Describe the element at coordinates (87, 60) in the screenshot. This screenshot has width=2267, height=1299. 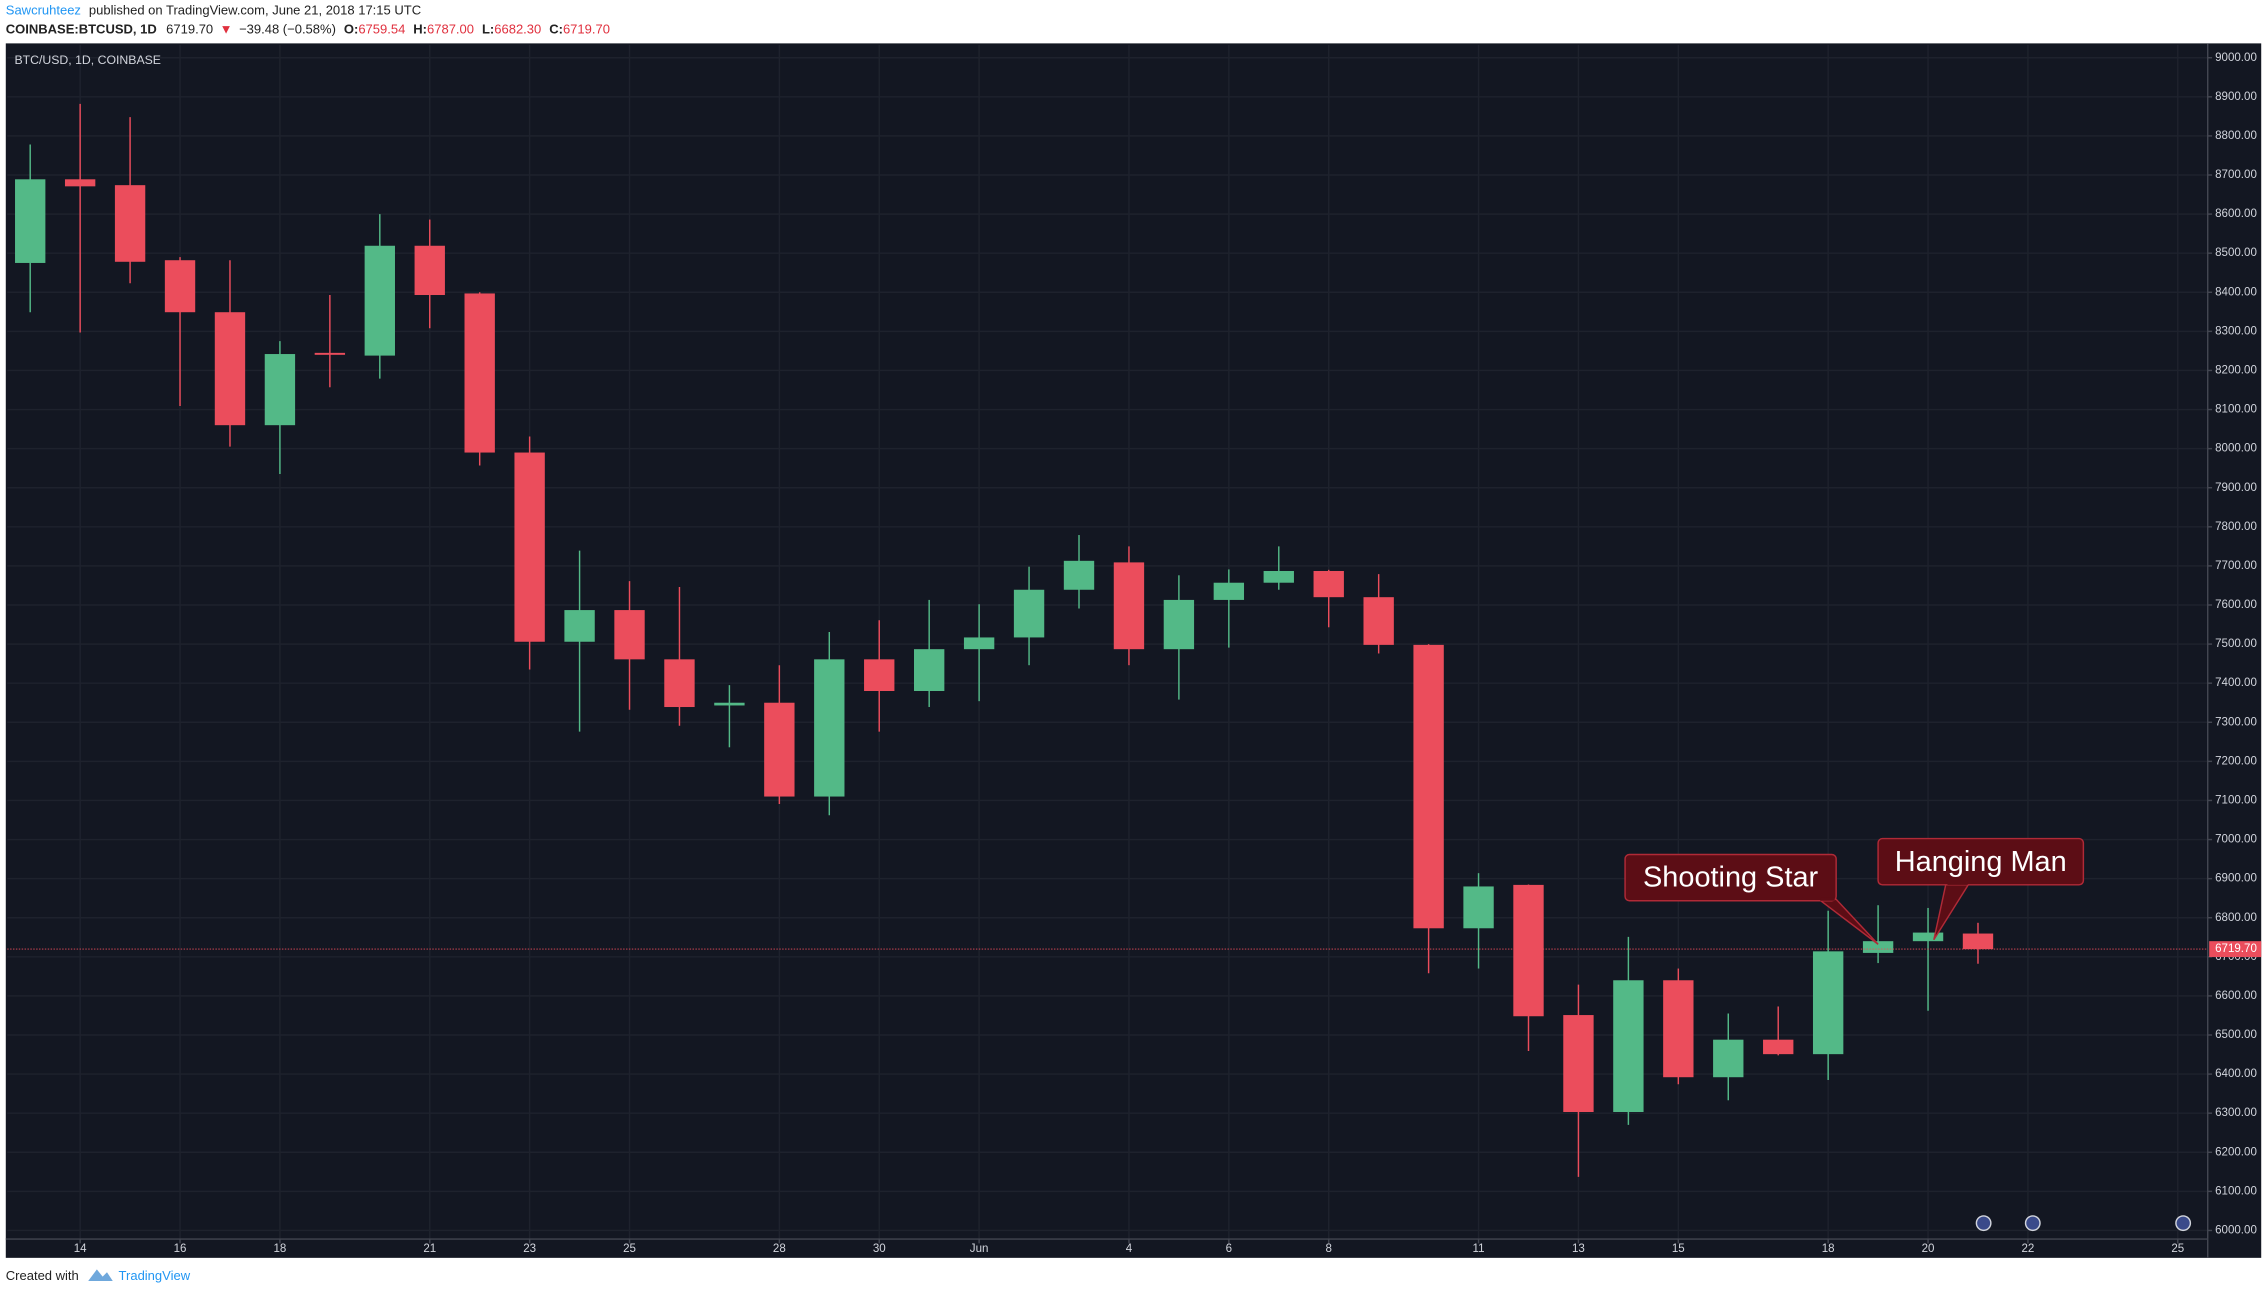
I see `chart-title: BTC/USD, 1D, COINBASE` at that location.